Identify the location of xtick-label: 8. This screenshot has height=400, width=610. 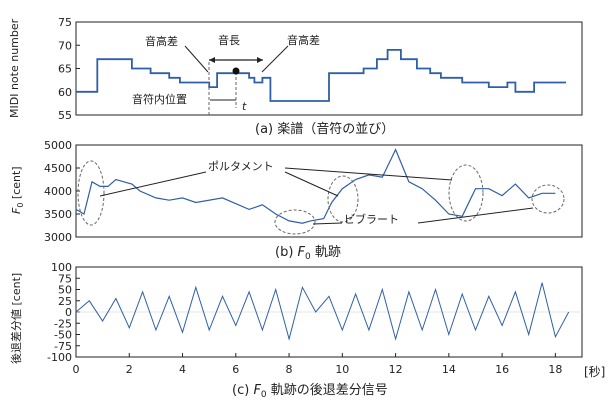
(289, 369).